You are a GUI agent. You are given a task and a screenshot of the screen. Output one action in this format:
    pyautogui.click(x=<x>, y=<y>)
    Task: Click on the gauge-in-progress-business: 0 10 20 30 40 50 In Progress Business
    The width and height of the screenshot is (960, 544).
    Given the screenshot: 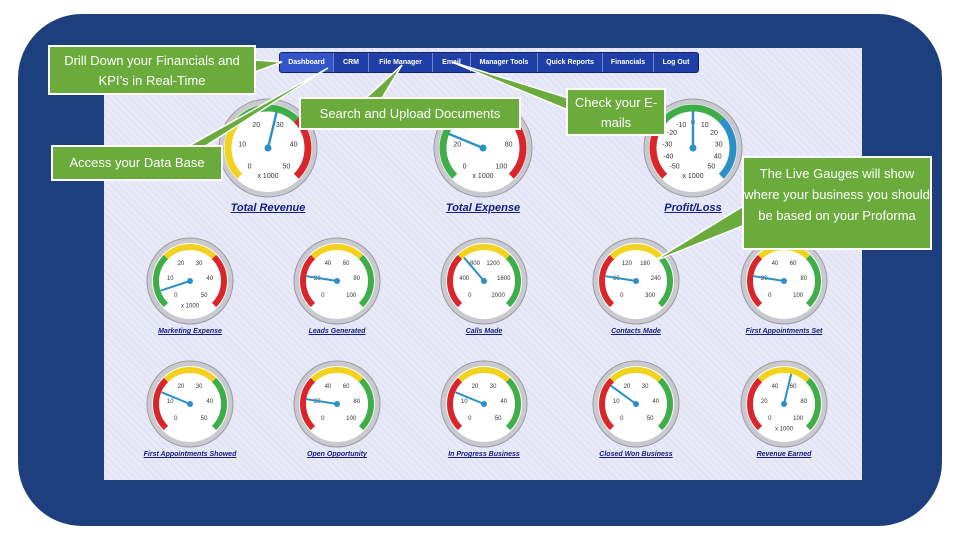 What is the action you would take?
    pyautogui.click(x=484, y=409)
    